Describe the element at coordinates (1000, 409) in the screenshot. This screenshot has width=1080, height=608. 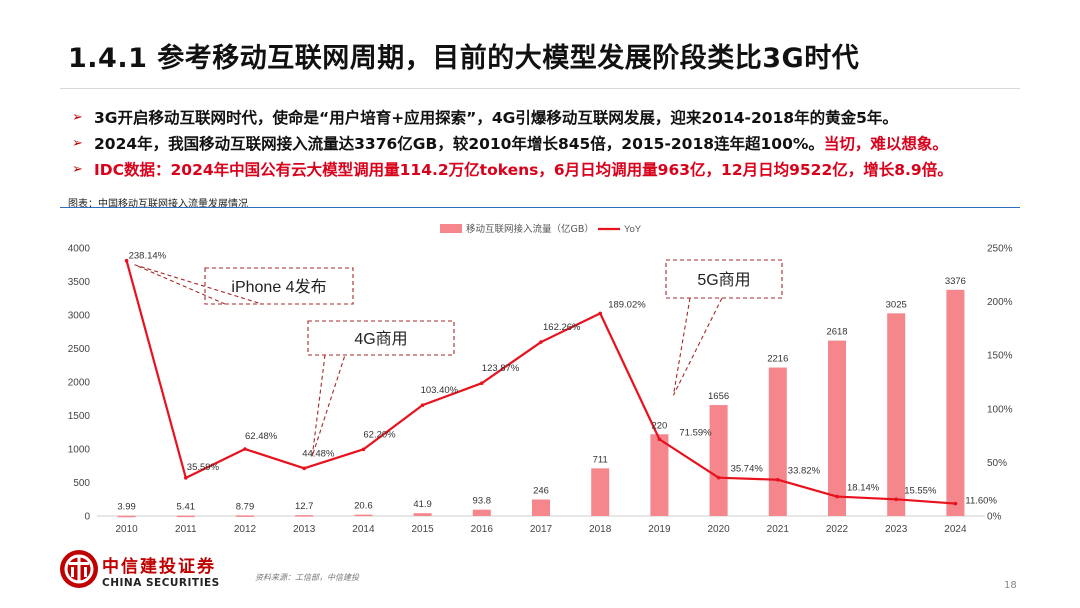
I see `y-right-tick-label: 100%` at that location.